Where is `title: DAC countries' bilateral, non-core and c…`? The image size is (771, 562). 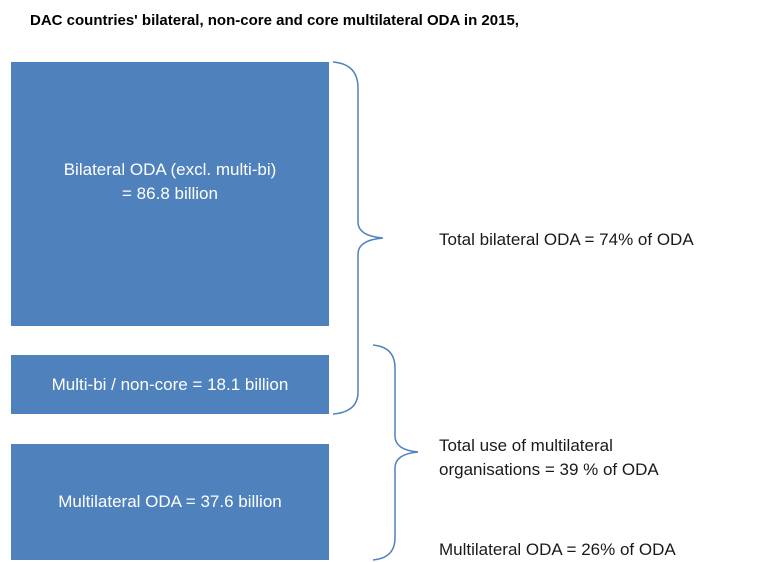 title: DAC countries' bilateral, non-core and c… is located at coordinates (274, 20).